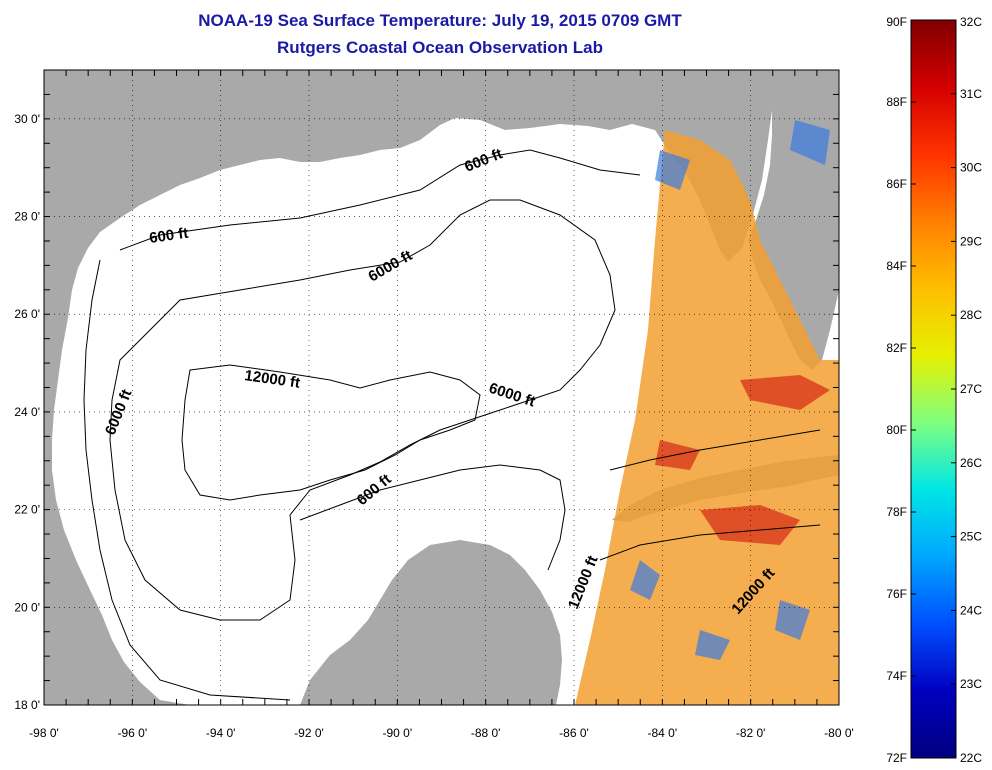 This screenshot has height=770, width=992. Describe the element at coordinates (971, 241) in the screenshot. I see `colorbar-c-label: 29C` at that location.